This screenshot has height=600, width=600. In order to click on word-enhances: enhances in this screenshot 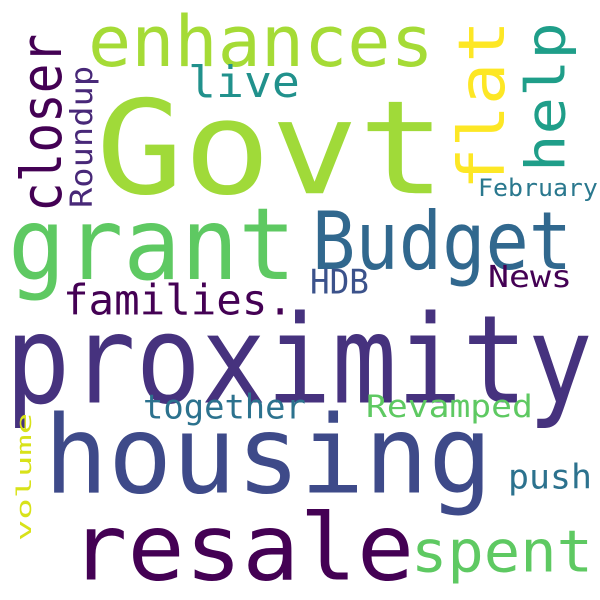, I will do `click(261, 41)`.